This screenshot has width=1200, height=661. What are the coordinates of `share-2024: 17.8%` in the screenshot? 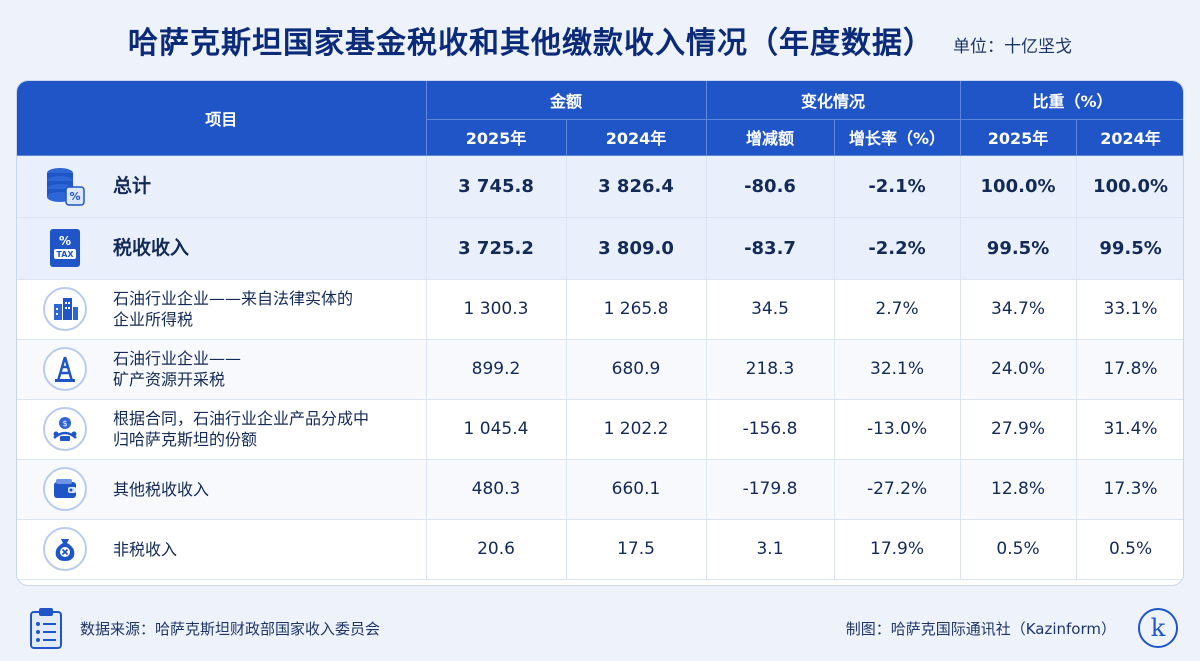 It's located at (1129, 369).